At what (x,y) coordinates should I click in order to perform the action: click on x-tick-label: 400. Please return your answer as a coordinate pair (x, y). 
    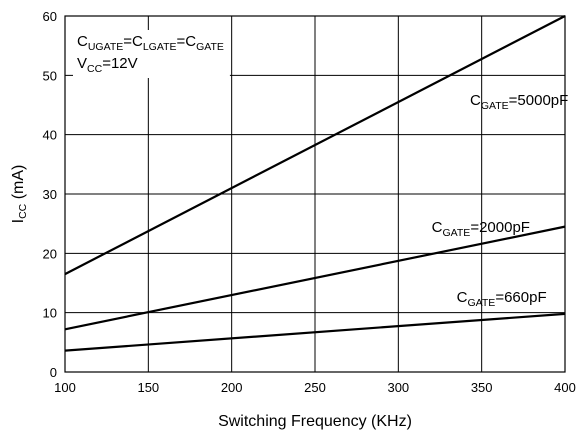
    Looking at the image, I should click on (565, 387).